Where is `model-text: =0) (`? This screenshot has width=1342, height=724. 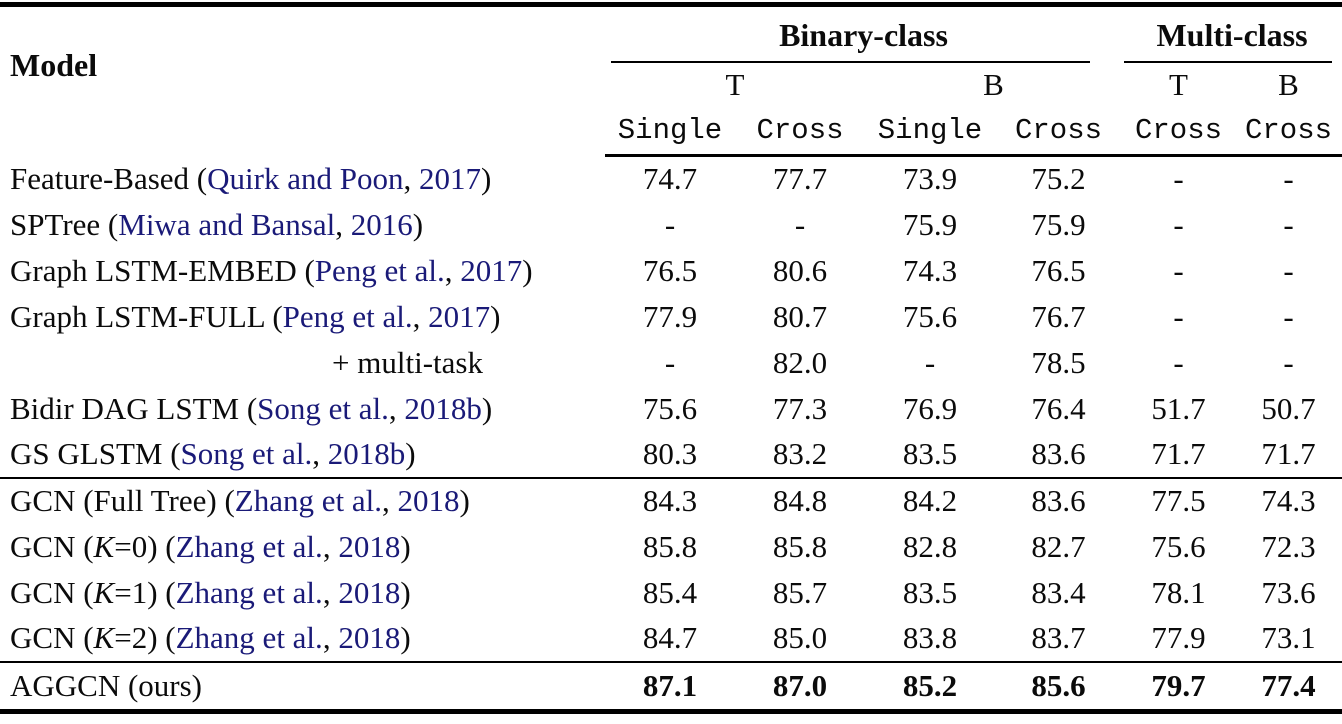 model-text: =0) ( is located at coordinates (145, 546).